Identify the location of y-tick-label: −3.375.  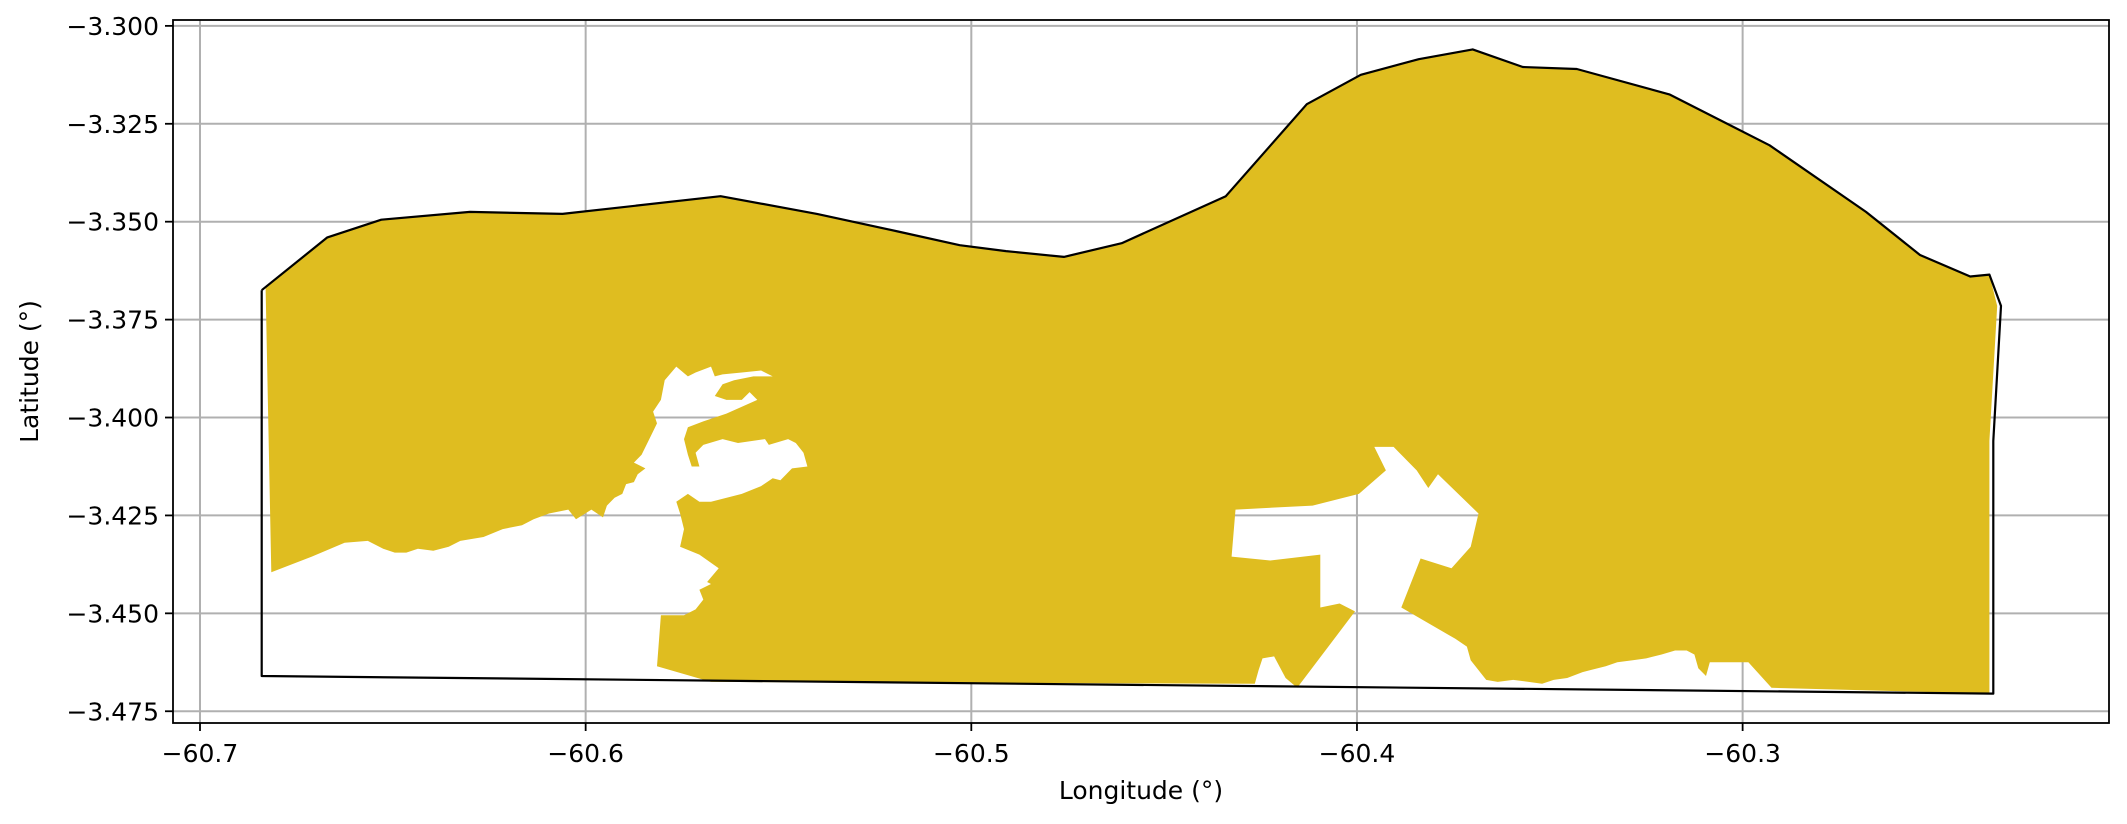
(112, 320).